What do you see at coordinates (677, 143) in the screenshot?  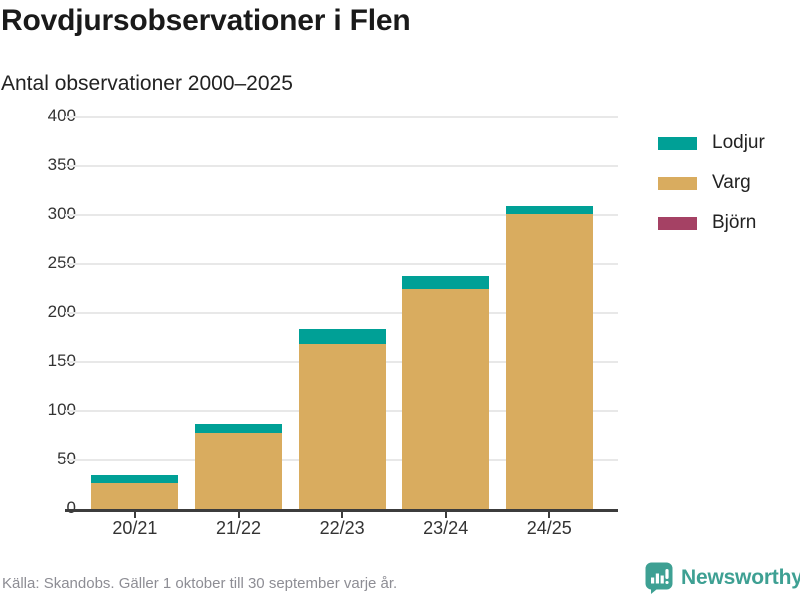 I see `legend-swatch-lodjur` at bounding box center [677, 143].